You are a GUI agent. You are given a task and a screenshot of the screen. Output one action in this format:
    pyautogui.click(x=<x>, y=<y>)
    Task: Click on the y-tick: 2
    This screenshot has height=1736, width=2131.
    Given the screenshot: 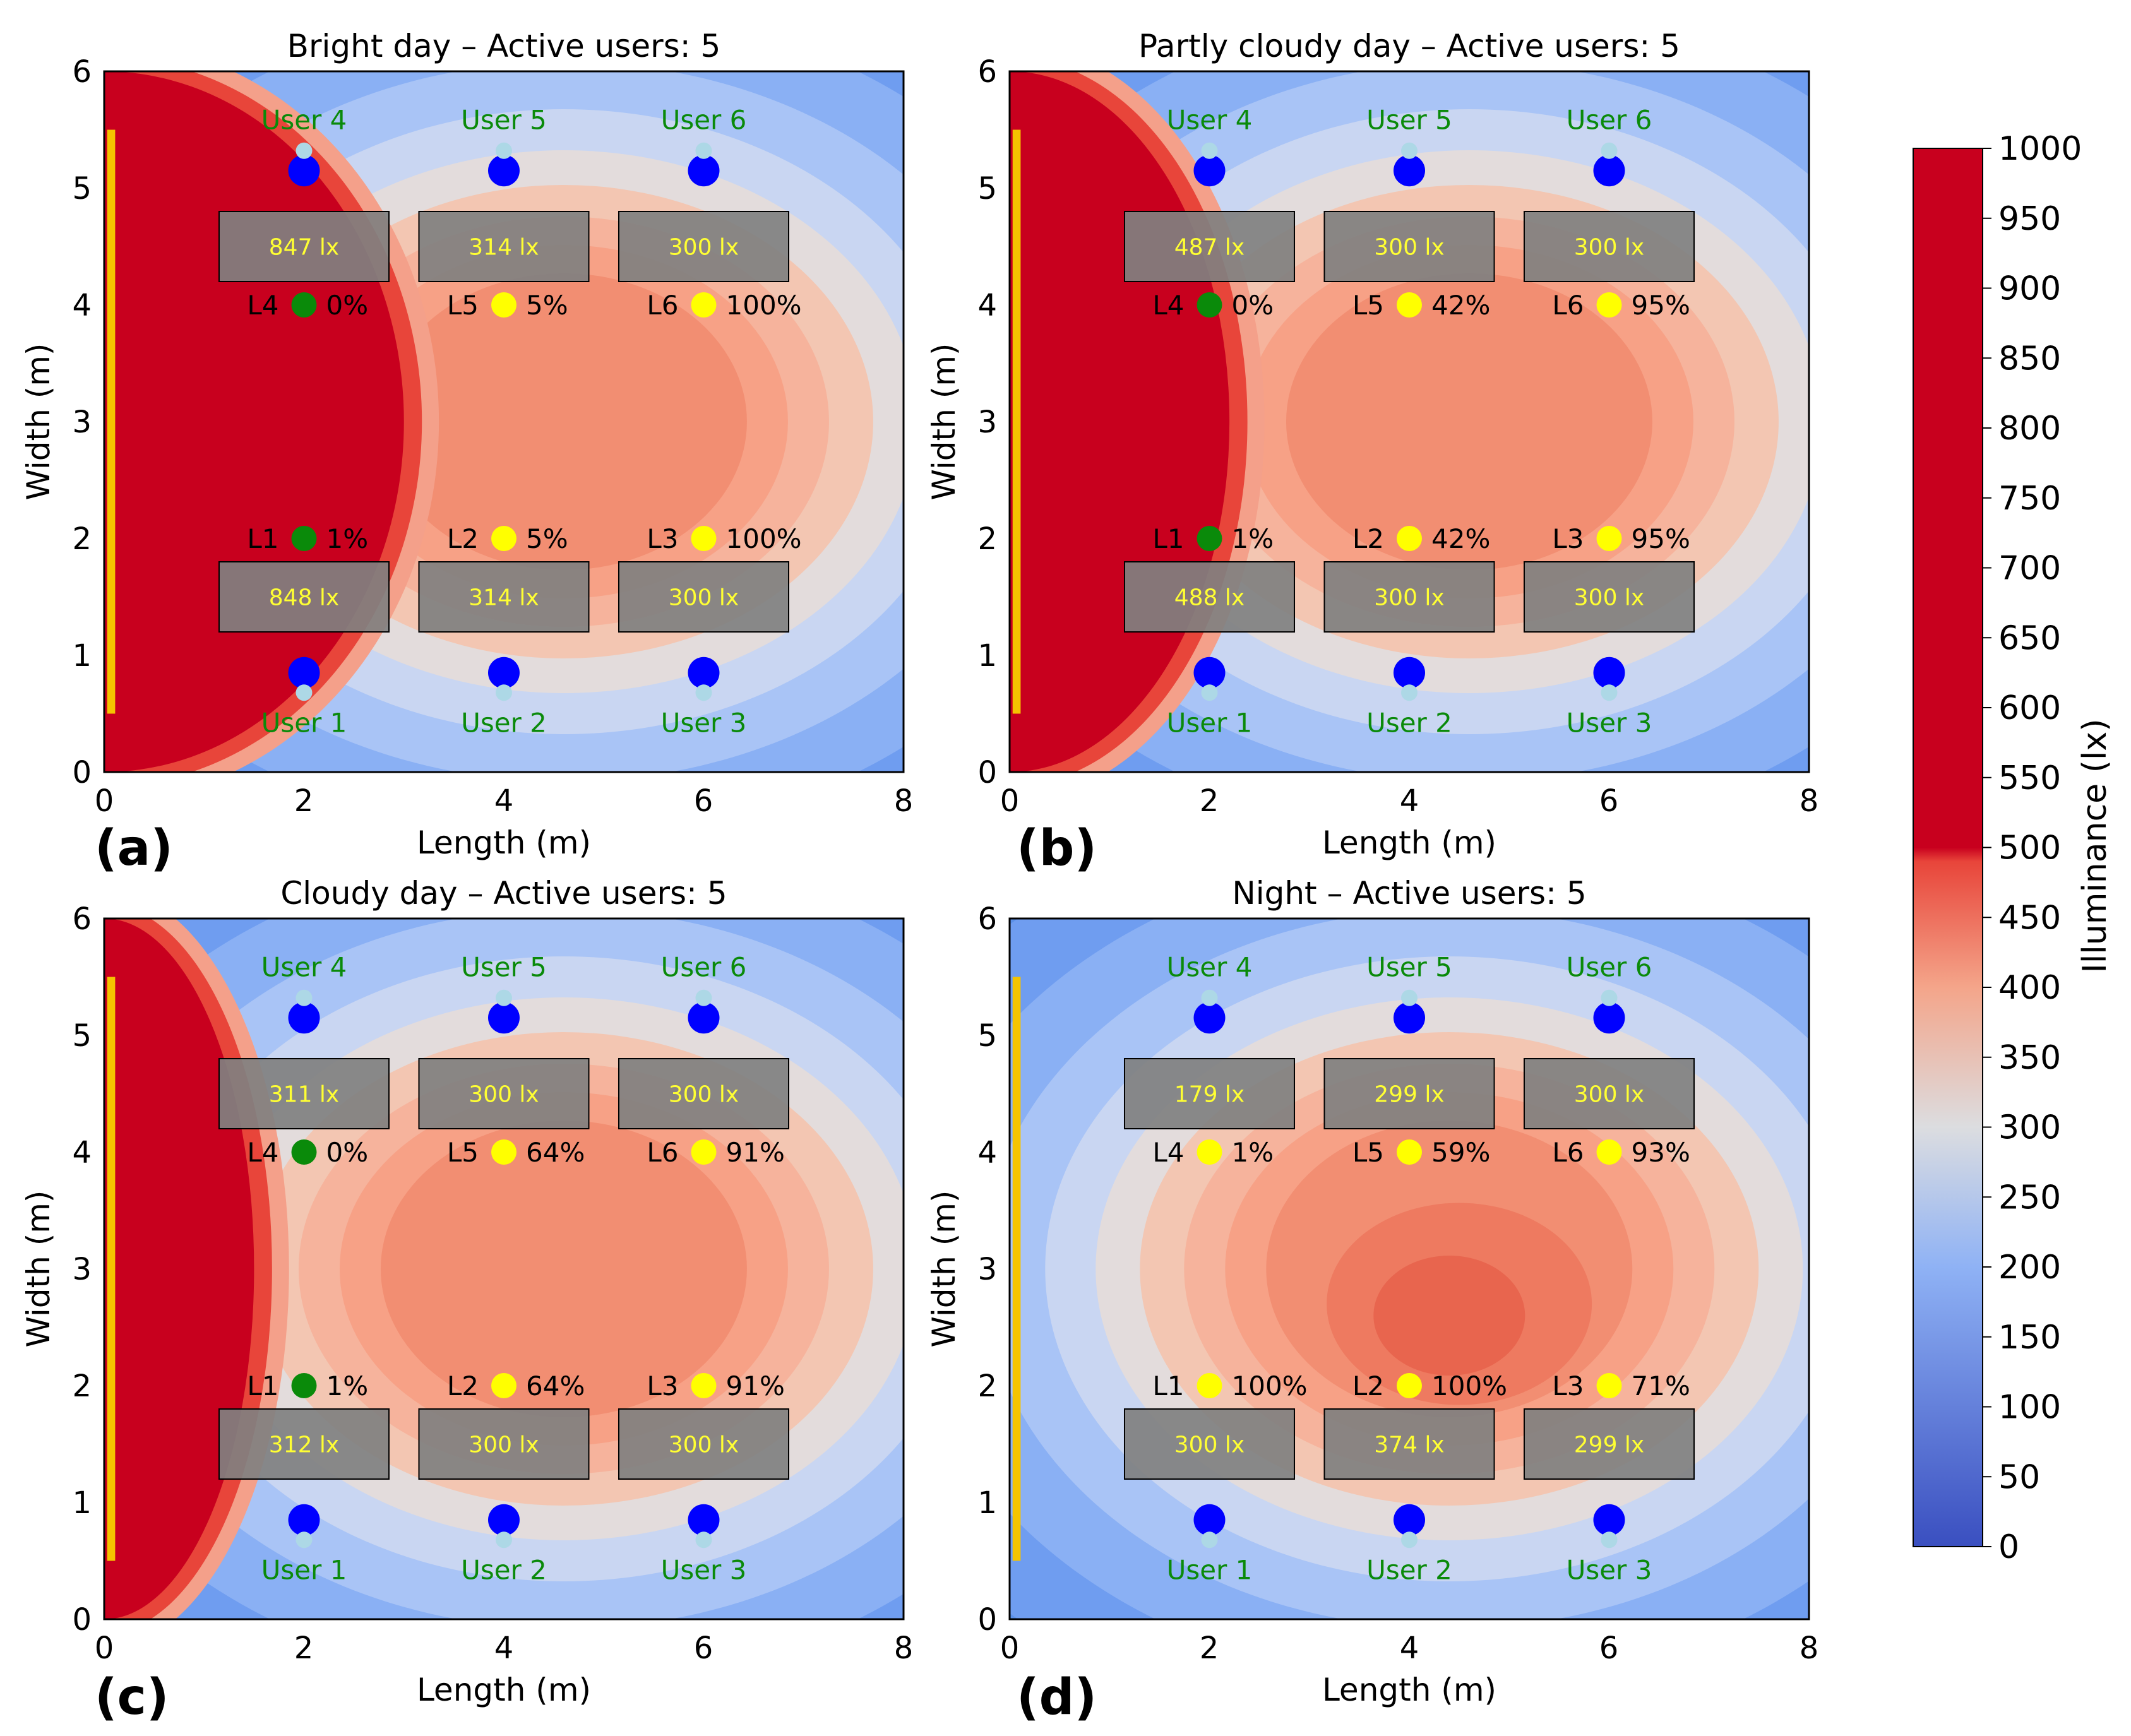 What is the action you would take?
    pyautogui.click(x=82, y=539)
    